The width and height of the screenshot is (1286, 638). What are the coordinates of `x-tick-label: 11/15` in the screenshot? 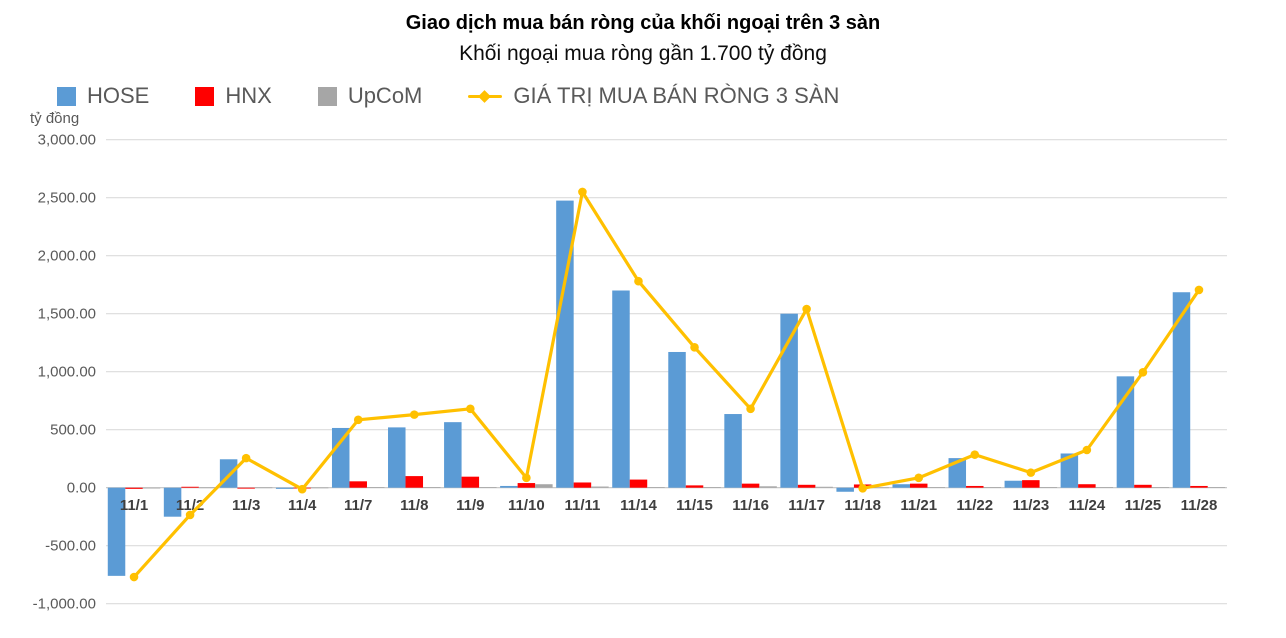 It's located at (694, 505).